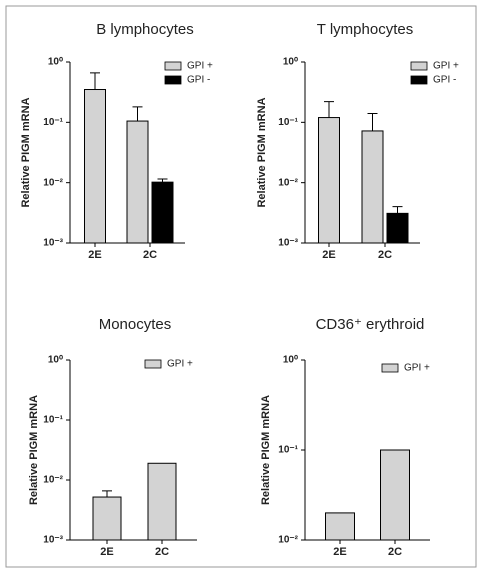 This screenshot has height=574, width=483. Describe the element at coordinates (145, 29) in the screenshot. I see `chart-title: B lymphocytes` at that location.